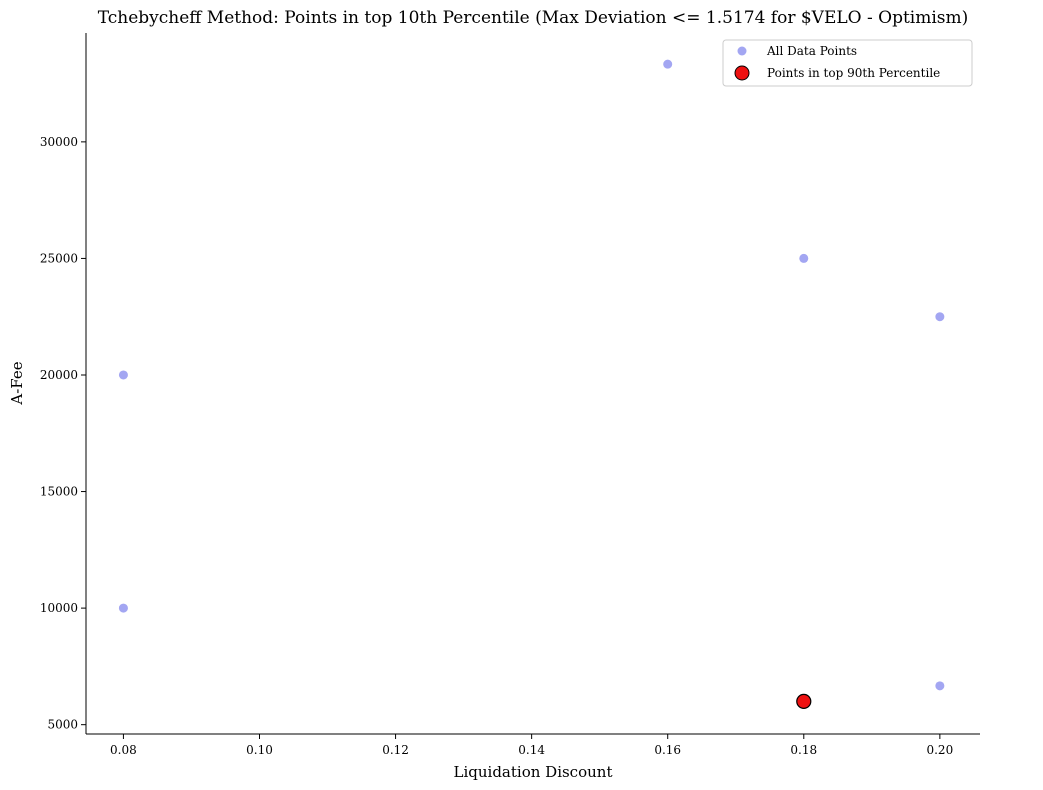 This screenshot has height=790, width=1043. What do you see at coordinates (853, 73) in the screenshot?
I see `legend-label-top-percentile: Points in top 90th Percentile` at bounding box center [853, 73].